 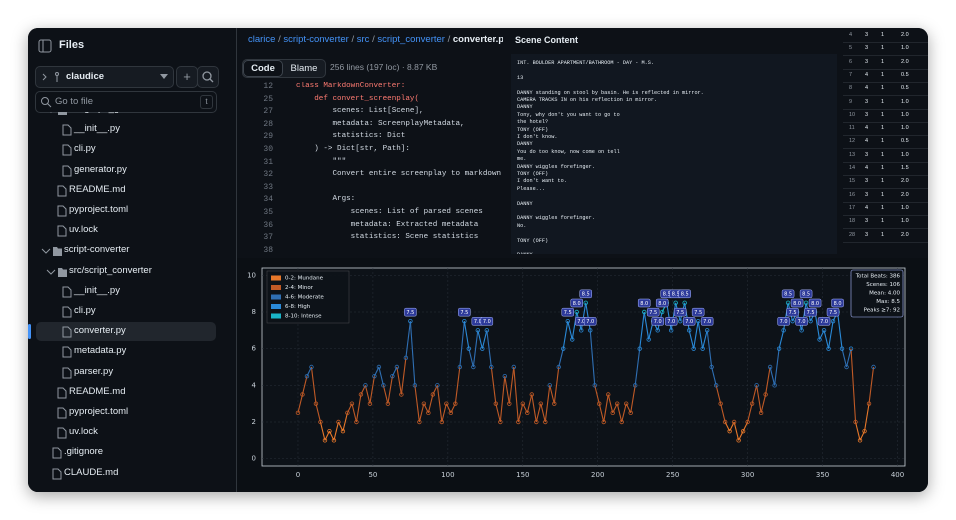 I want to click on table-cell: 3, so click(x=867, y=114).